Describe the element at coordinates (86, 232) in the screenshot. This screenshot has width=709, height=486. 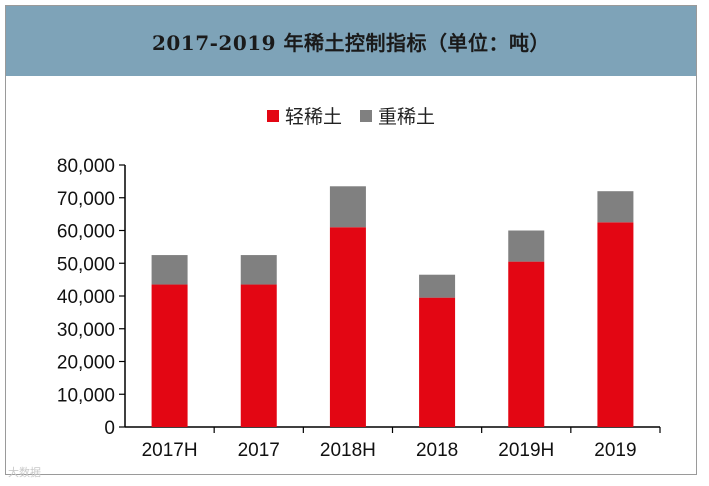
I see `y-tick-label: 60,000` at that location.